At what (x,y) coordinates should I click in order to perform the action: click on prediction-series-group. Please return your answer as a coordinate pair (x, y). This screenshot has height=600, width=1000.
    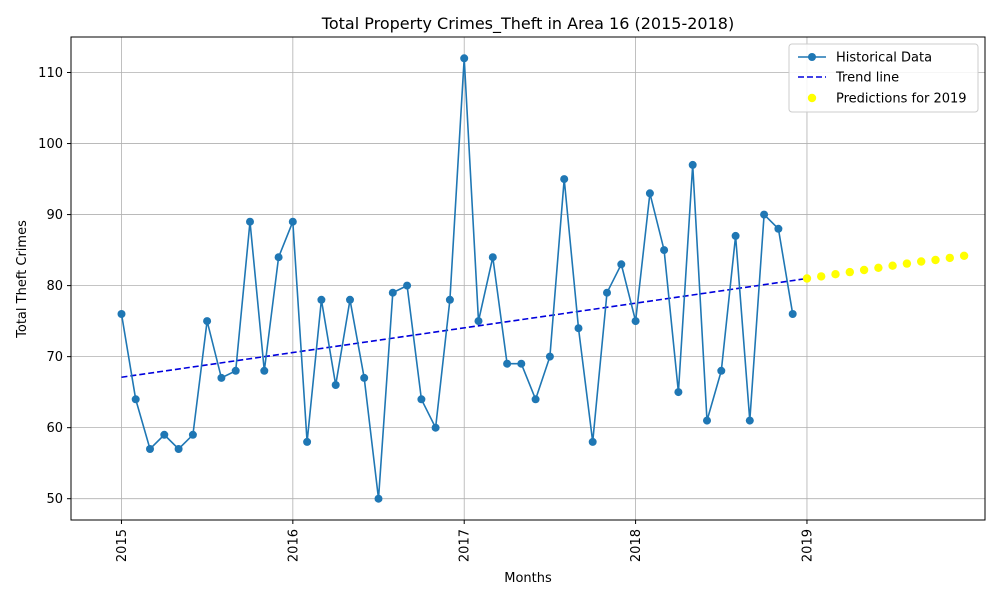
    Looking at the image, I should click on (885, 267).